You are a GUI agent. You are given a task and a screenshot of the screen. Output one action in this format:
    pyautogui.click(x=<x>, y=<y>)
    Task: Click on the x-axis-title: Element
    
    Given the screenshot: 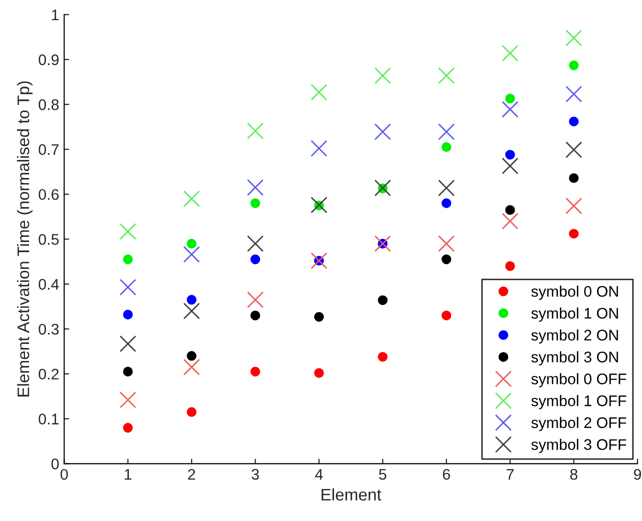 What is the action you would take?
    pyautogui.click(x=352, y=494)
    